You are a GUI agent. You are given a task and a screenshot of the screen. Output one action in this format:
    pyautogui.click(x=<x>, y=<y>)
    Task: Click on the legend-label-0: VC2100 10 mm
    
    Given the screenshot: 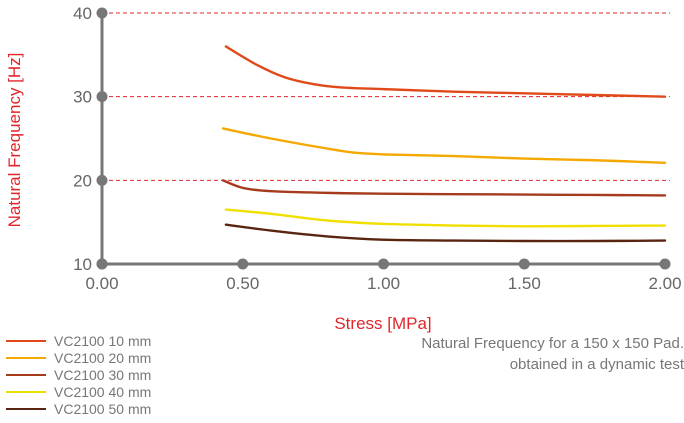 What is the action you would take?
    pyautogui.click(x=103, y=340)
    